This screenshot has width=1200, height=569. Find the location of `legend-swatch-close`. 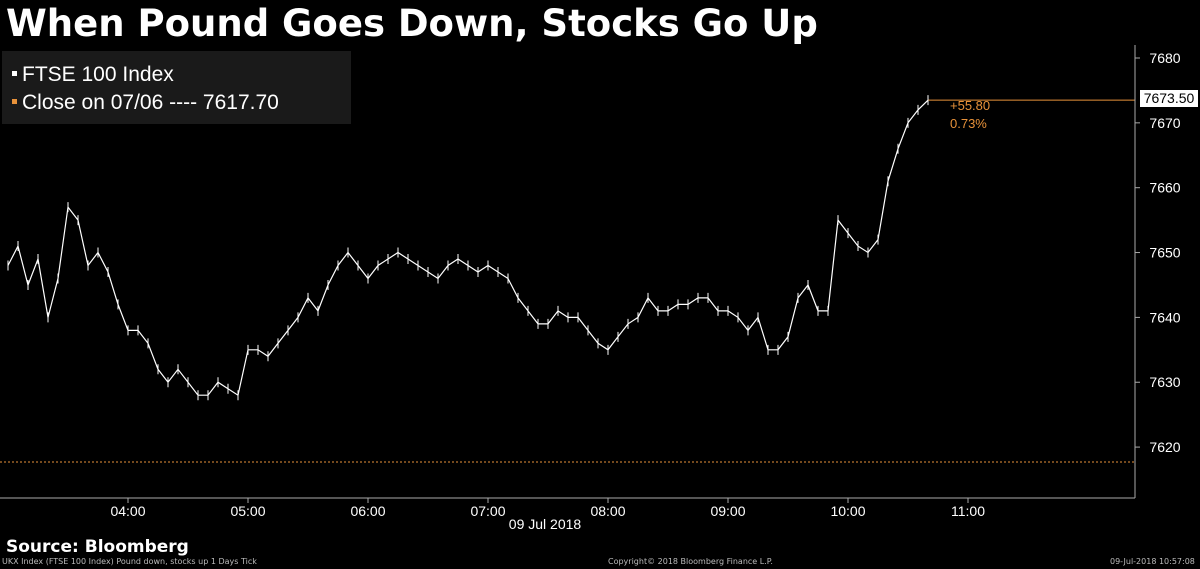

legend-swatch-close is located at coordinates (14, 101).